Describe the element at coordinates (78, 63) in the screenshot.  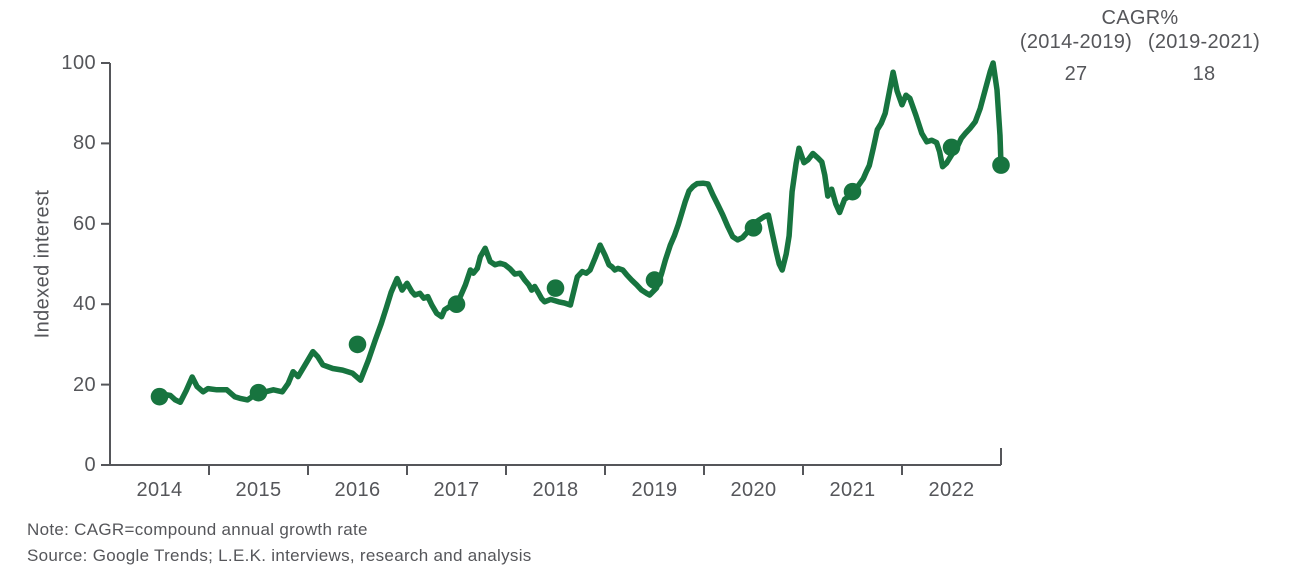
I see `y-tick-label-100: 100` at that location.